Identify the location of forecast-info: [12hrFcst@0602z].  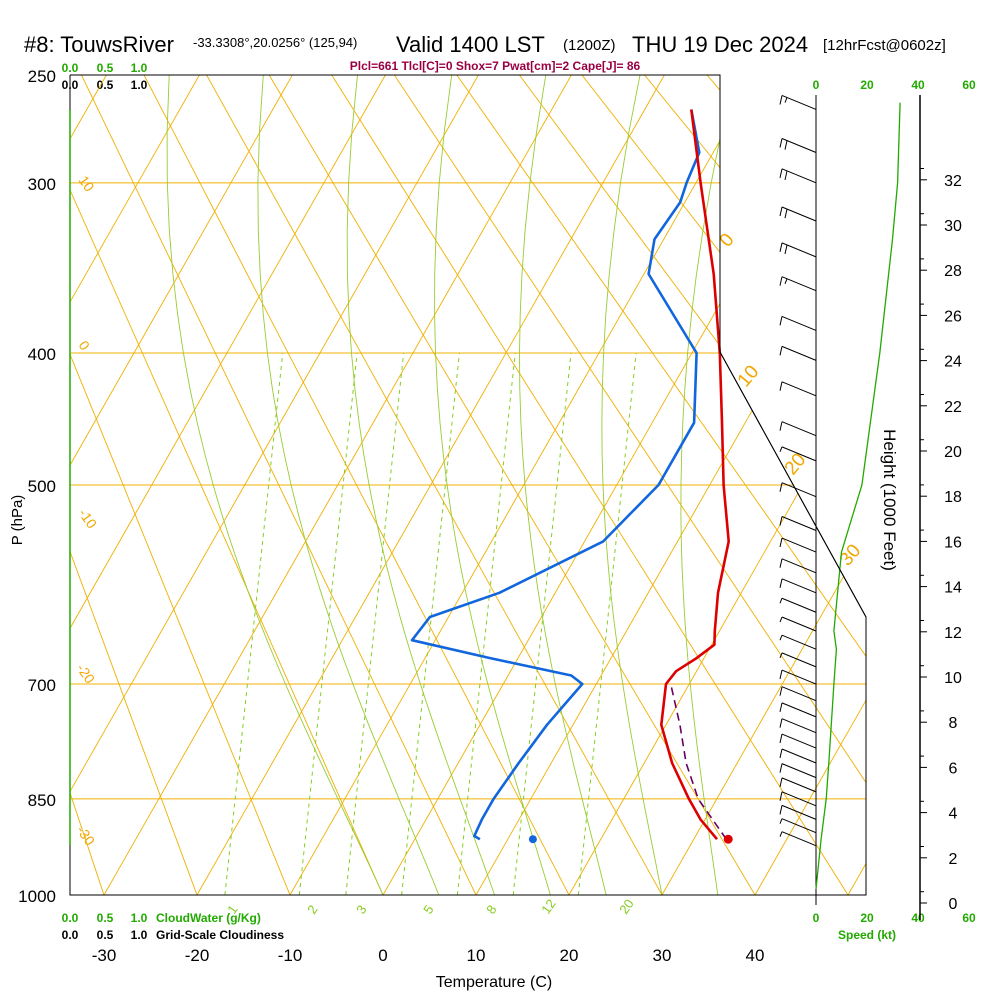
(884, 45).